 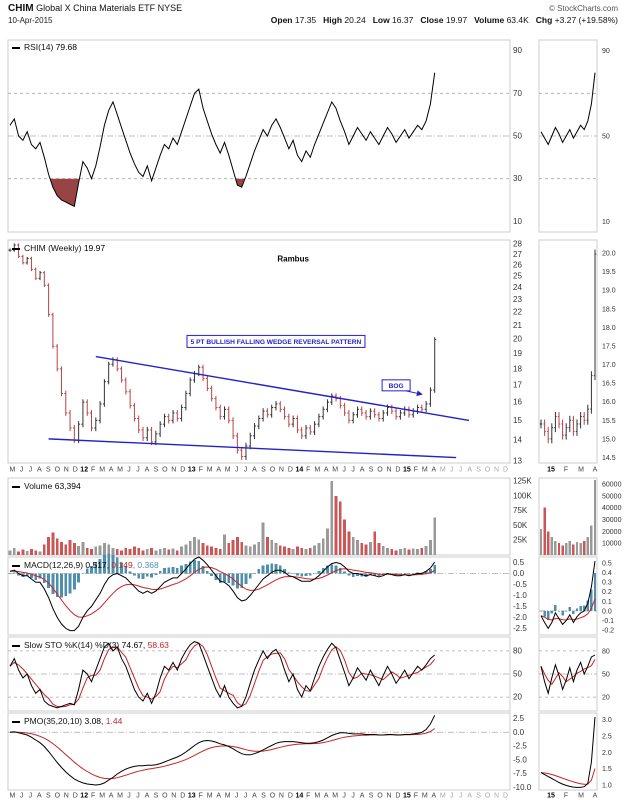 What do you see at coordinates (576, 596) in the screenshot?
I see `macd-mini-plot: 0.5 0.4 0.3 0.2 0.1 0.0 -0.1 -0.2` at bounding box center [576, 596].